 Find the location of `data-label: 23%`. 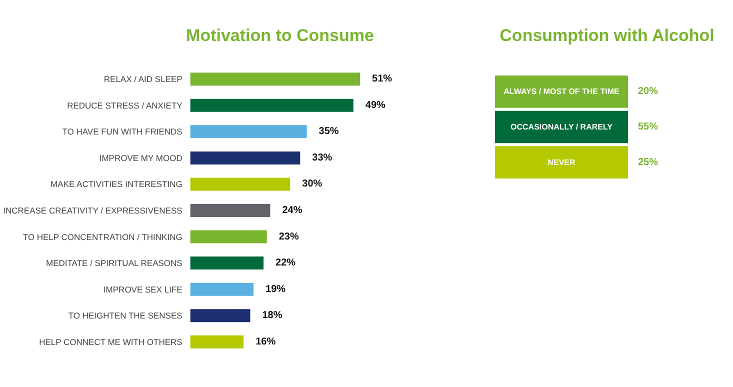

data-label: 23% is located at coordinates (288, 236).